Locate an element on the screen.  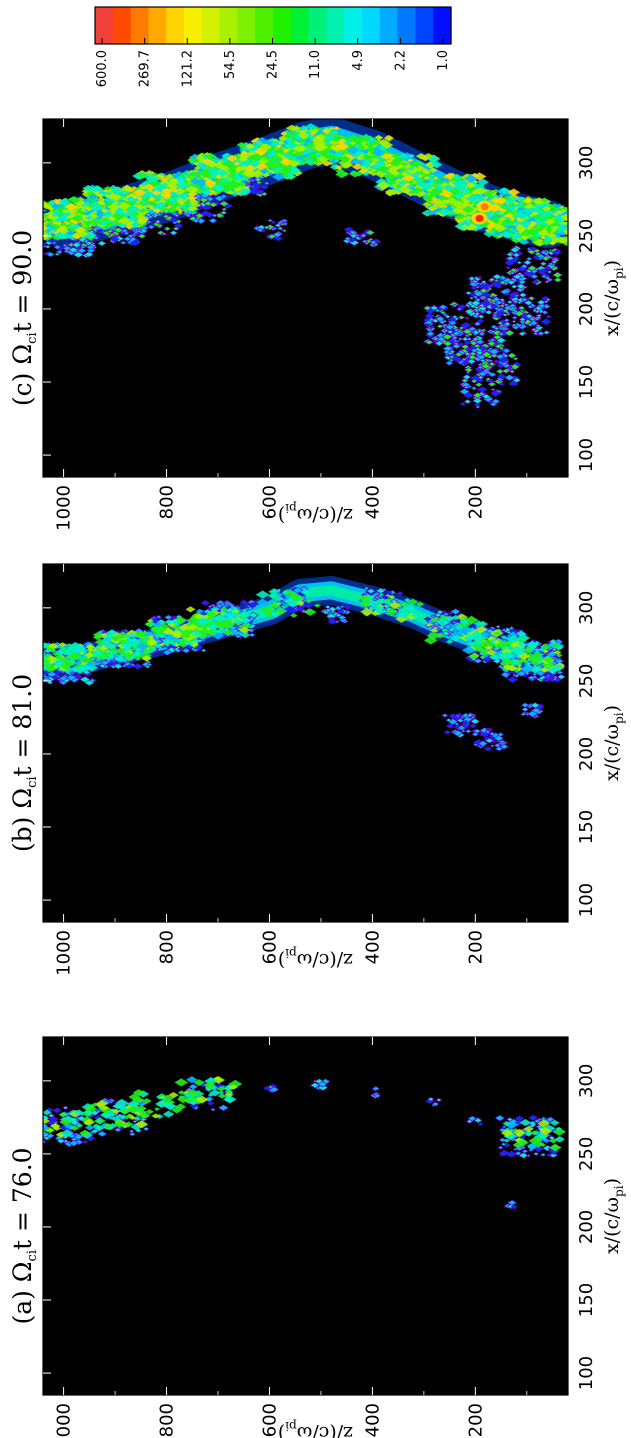
z-tick-label: 600 is located at coordinates (269, 947).